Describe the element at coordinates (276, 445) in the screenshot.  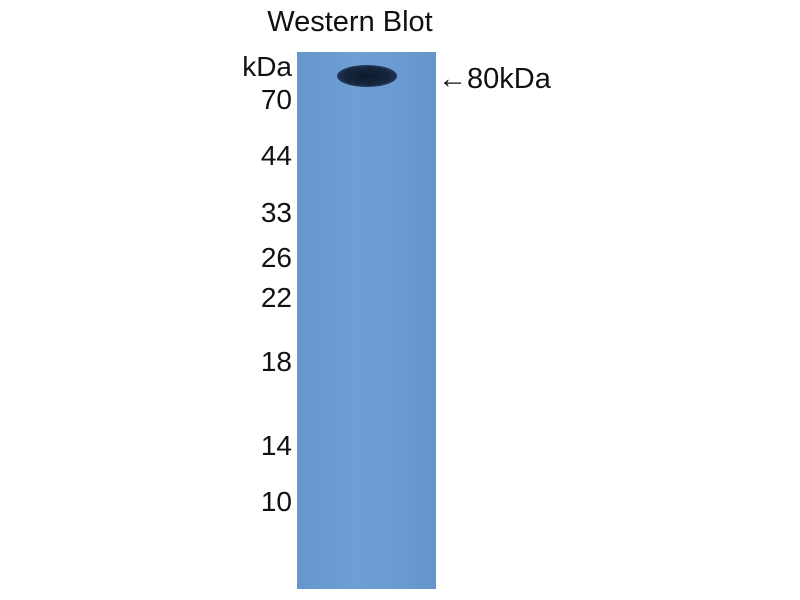
I see `marker-14: 14` at that location.